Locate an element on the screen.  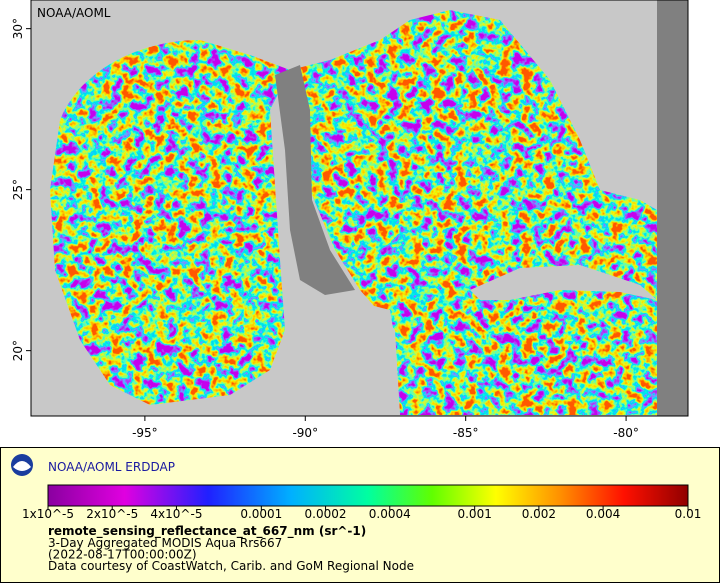
x-tick-label: -85° is located at coordinates (466, 433).